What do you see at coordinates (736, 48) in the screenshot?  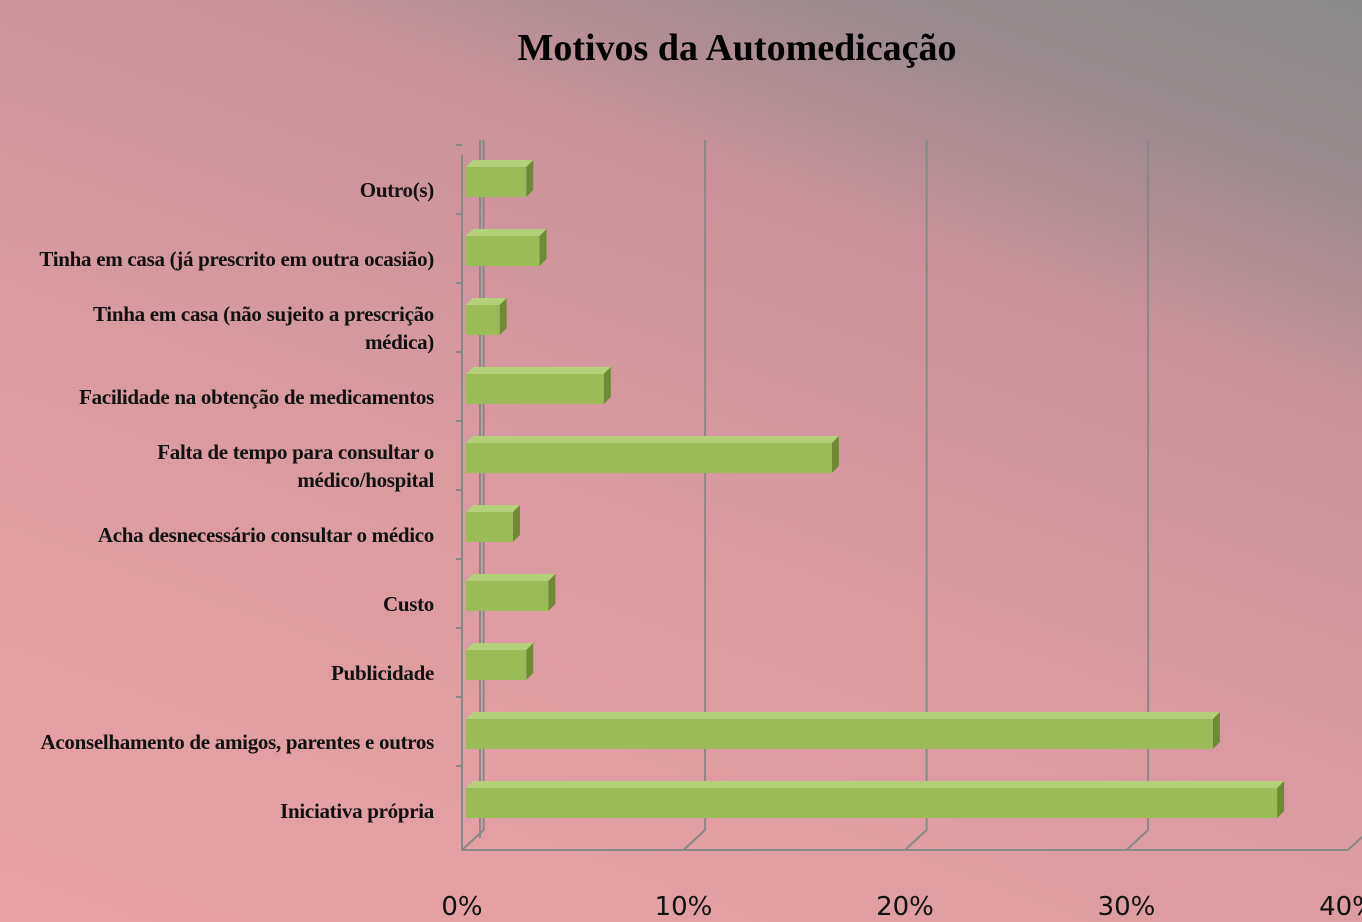 I see `chart-title: Motivos da Automedicação` at bounding box center [736, 48].